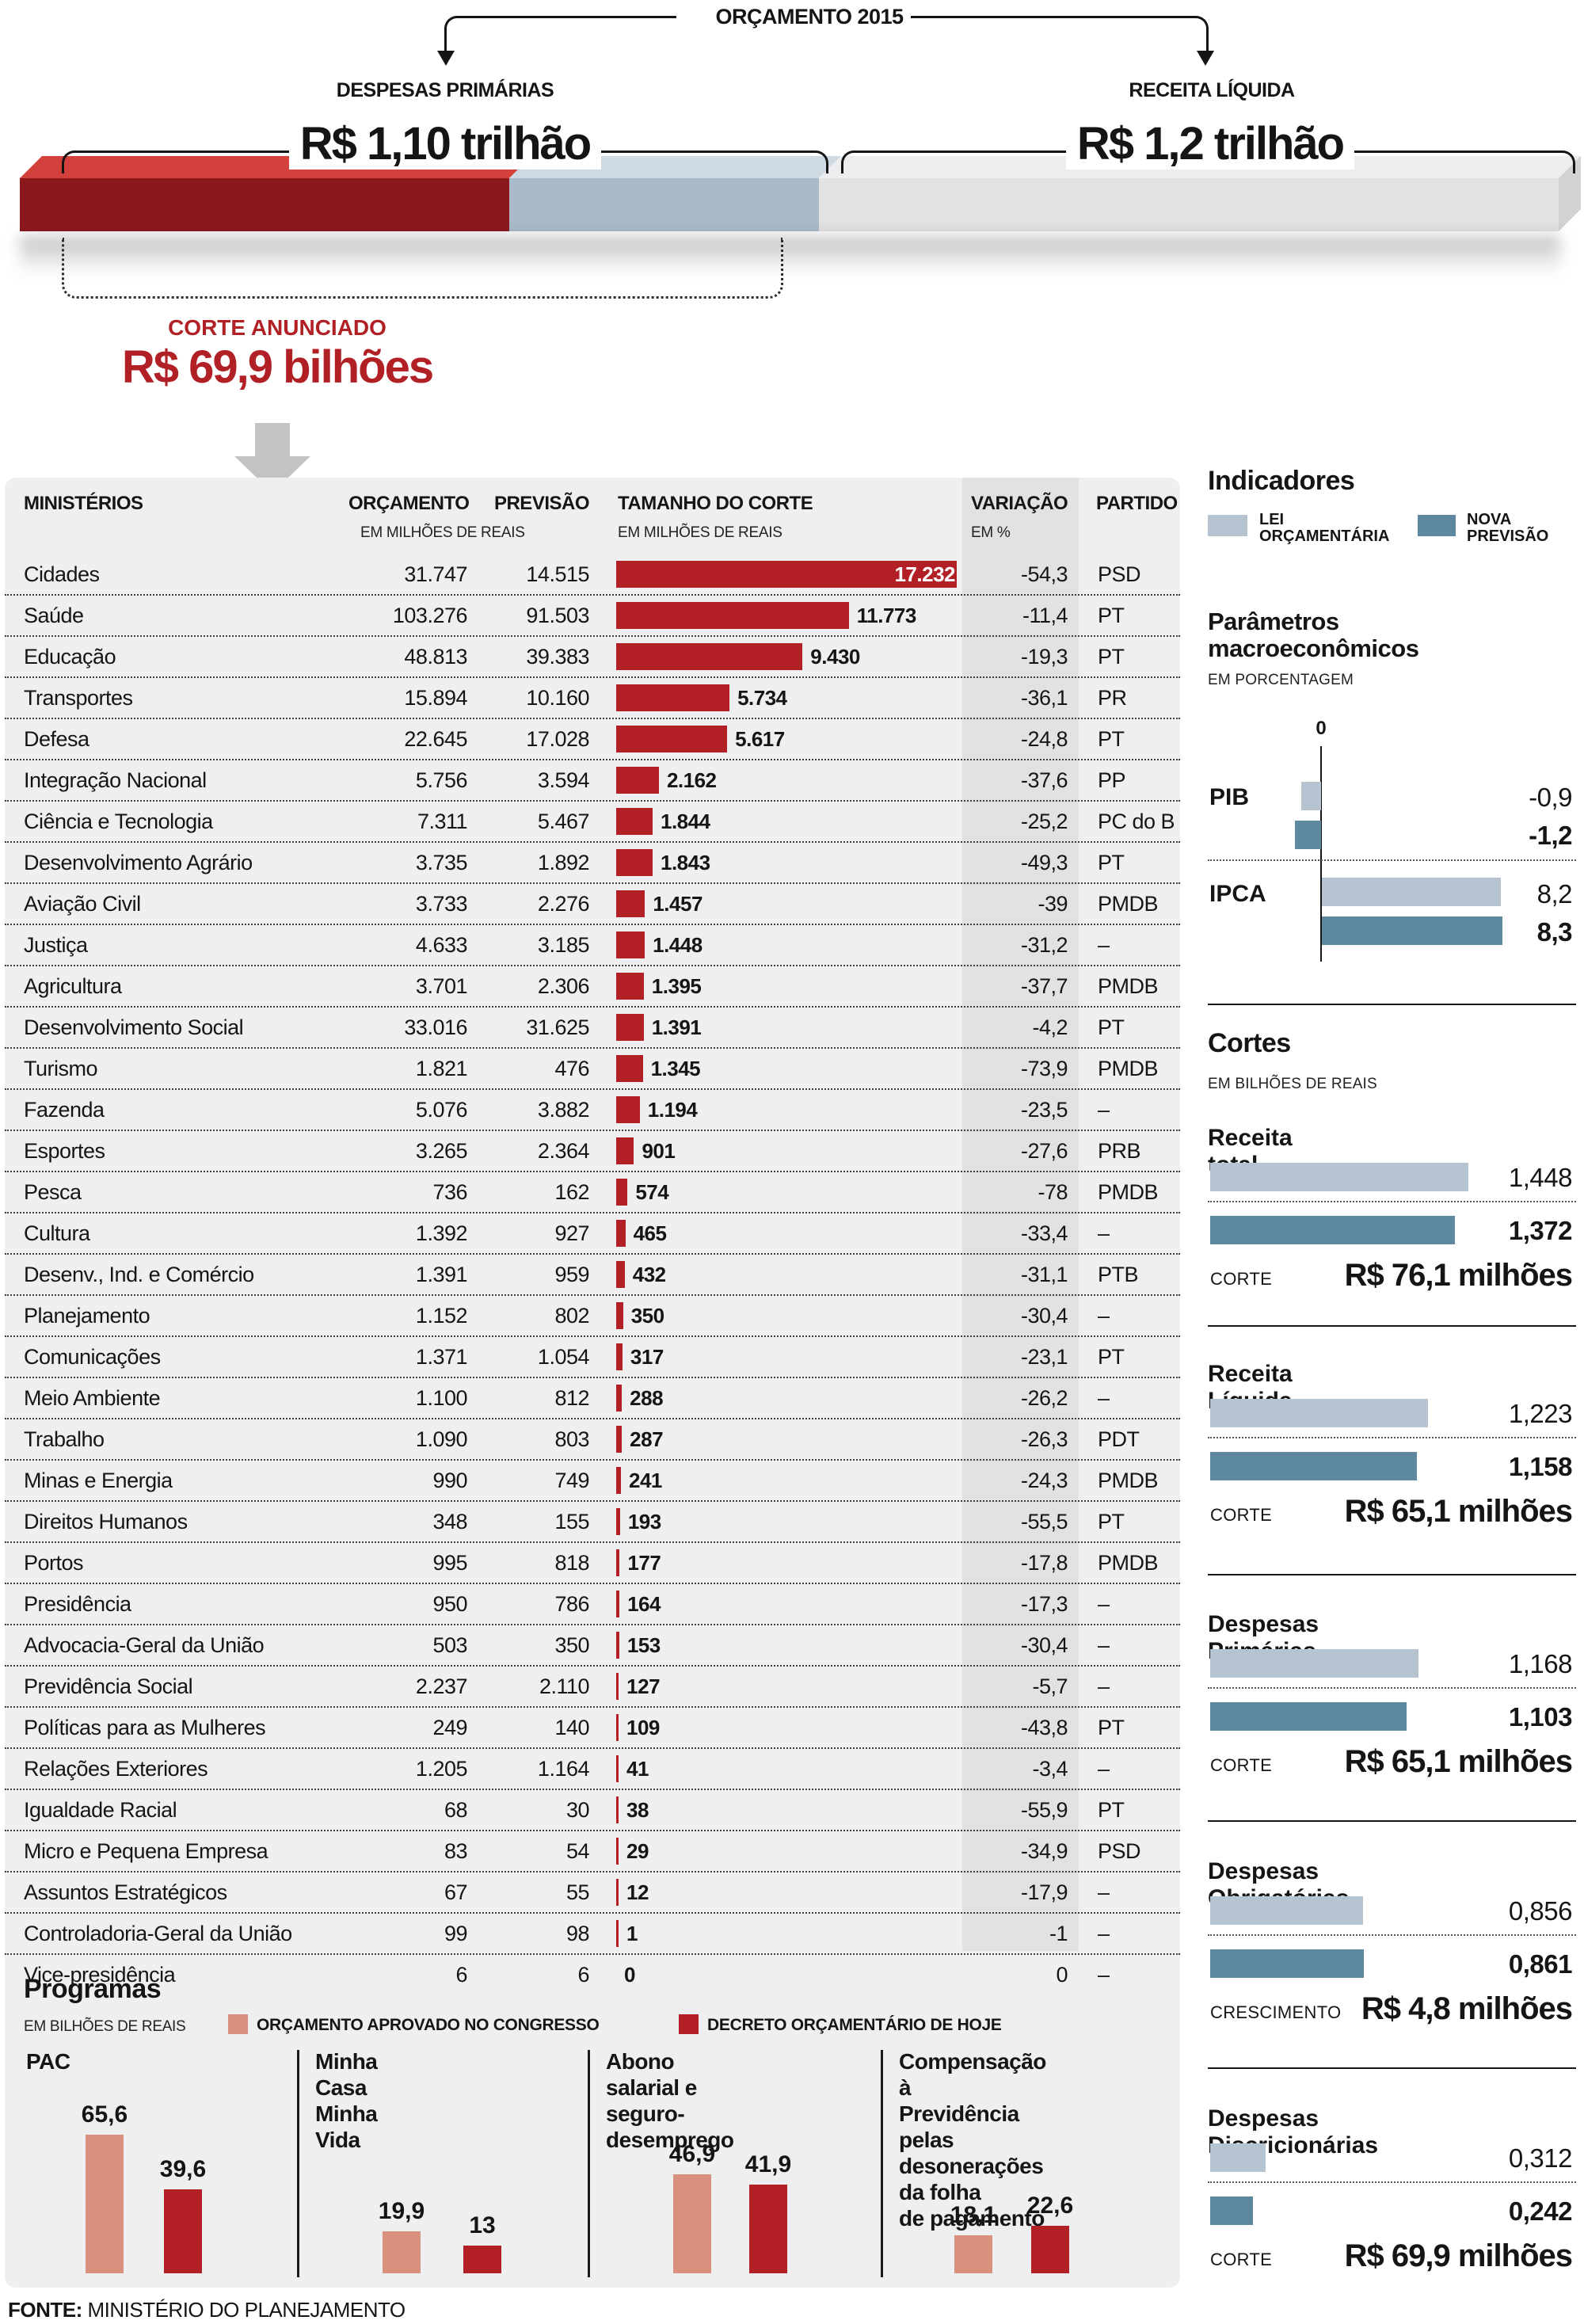 This screenshot has width=1584, height=2324. I want to click on corte-value: 5.734, so click(762, 698).